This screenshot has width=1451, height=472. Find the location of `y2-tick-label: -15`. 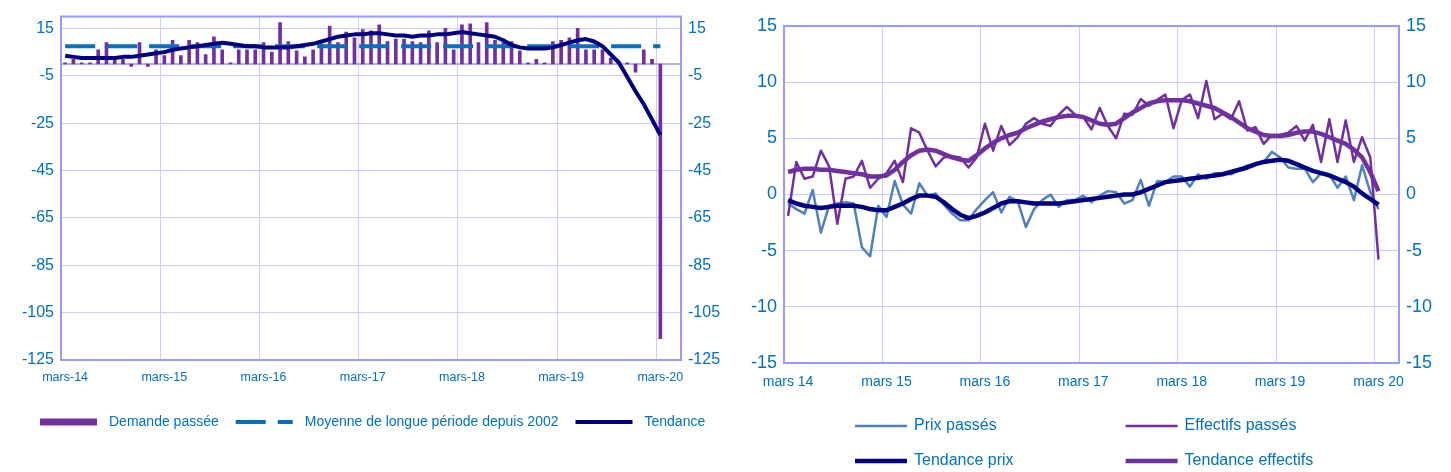

y2-tick-label: -15 is located at coordinates (1419, 361).